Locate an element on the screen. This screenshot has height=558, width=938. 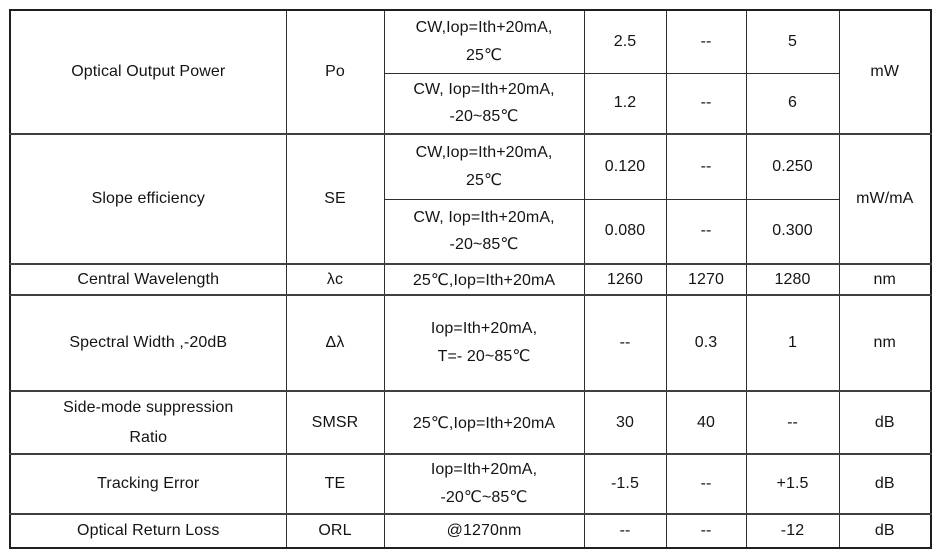
parameter-name: Spectral Width ,-20dB is located at coordinates (148, 343).